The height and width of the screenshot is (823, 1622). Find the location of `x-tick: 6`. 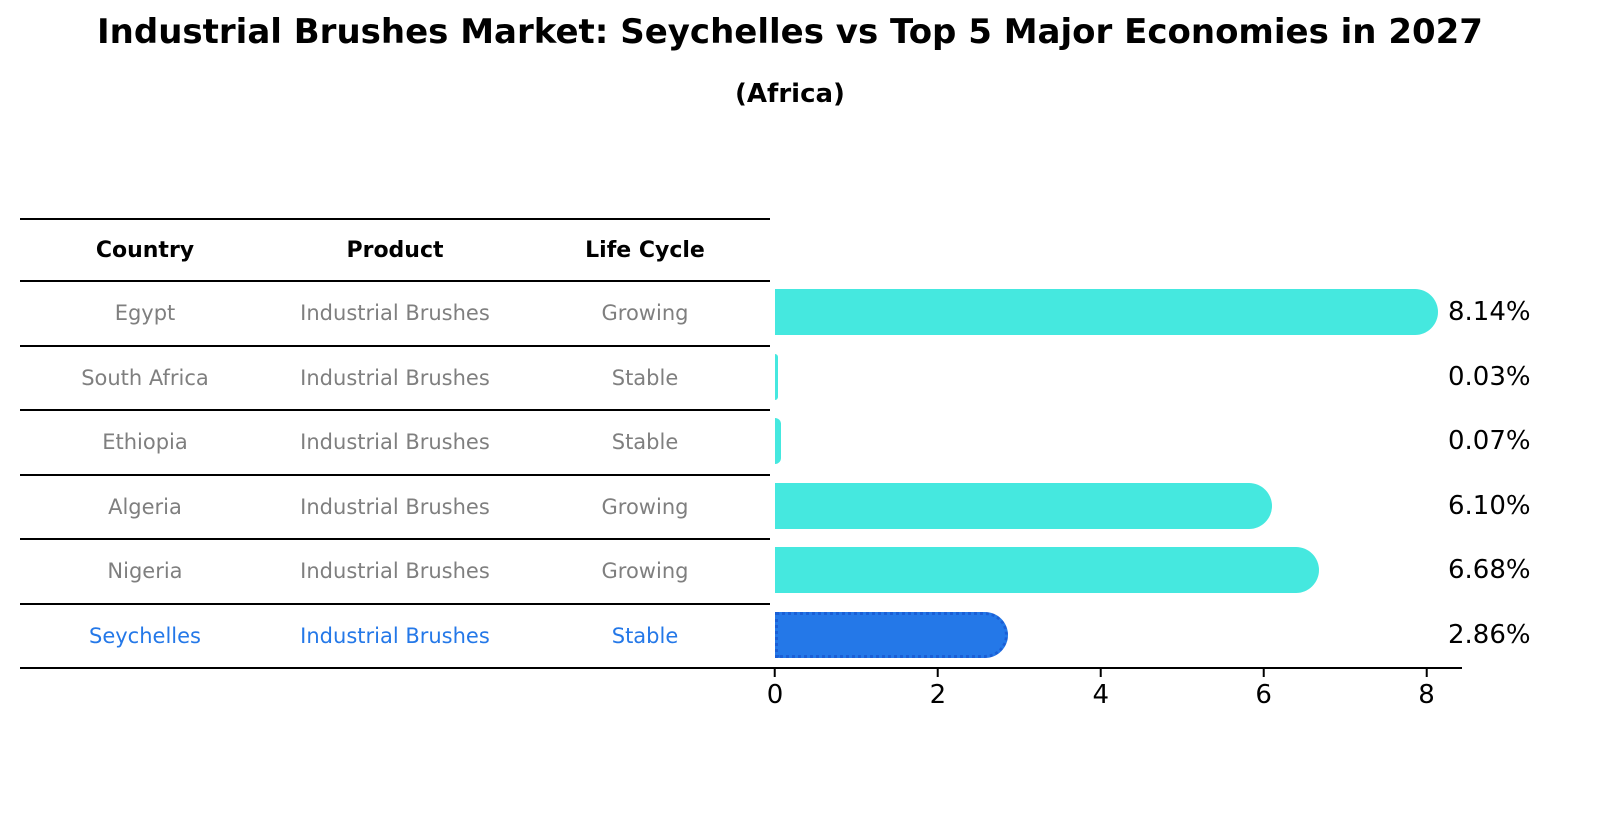

x-tick: 6 is located at coordinates (1263, 689).